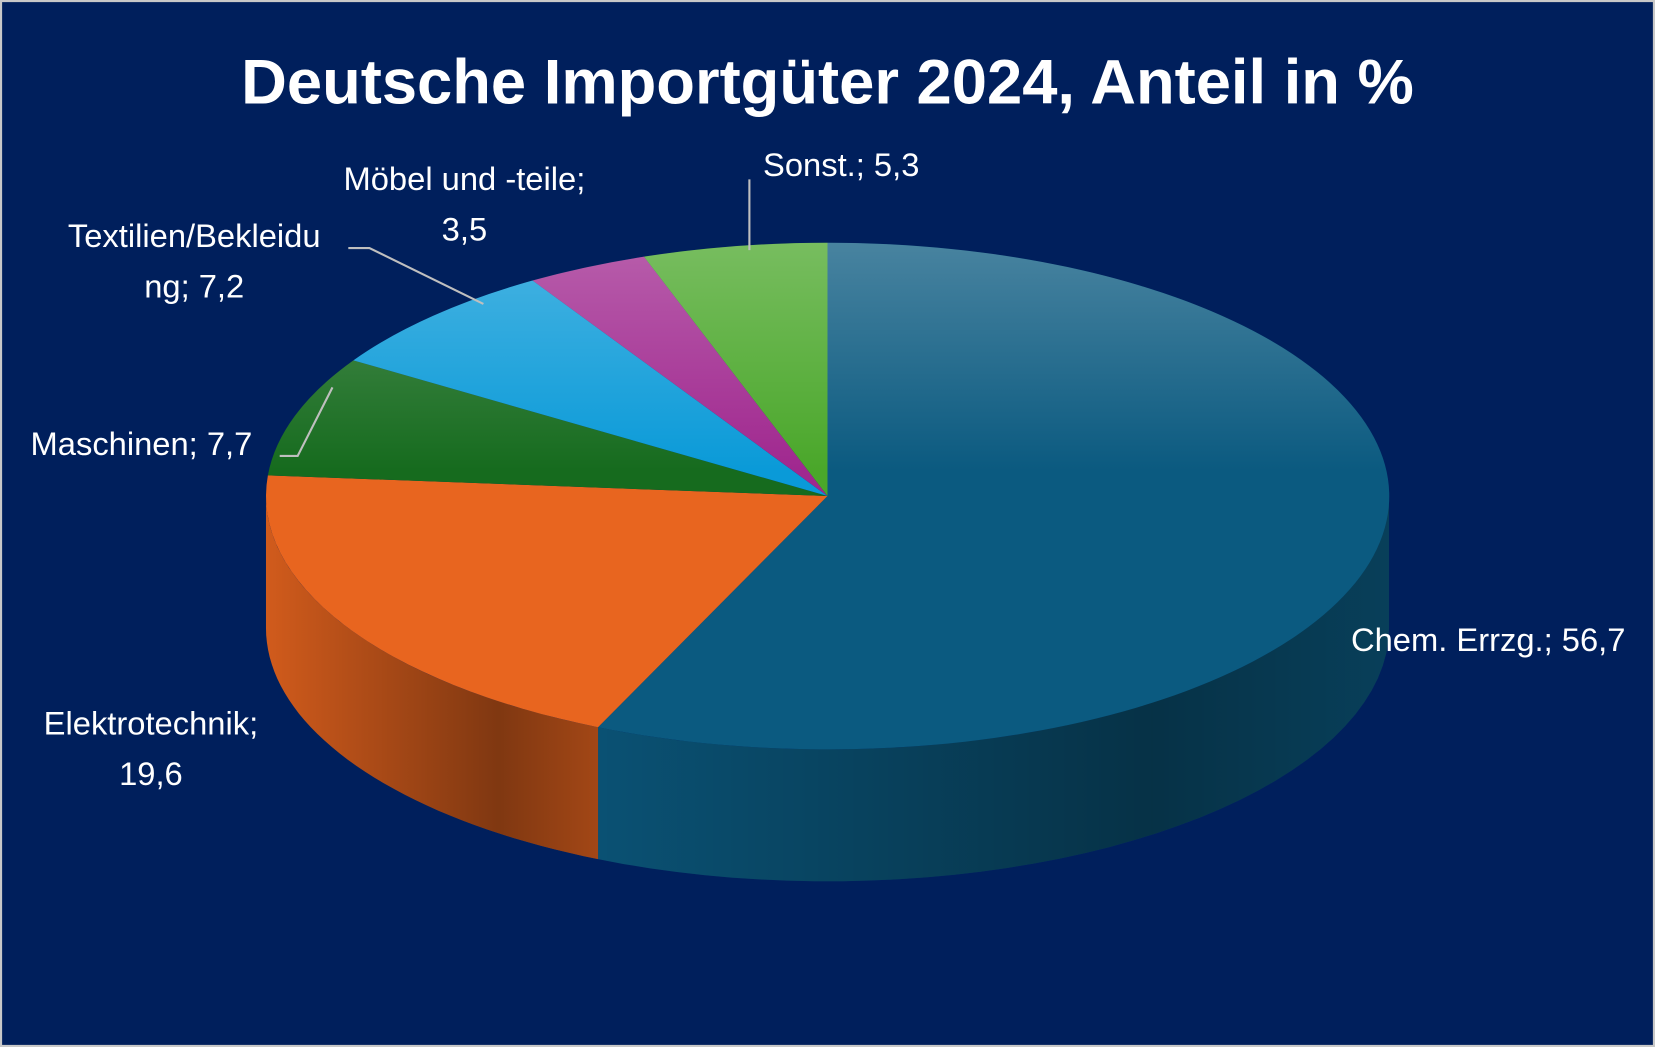 The height and width of the screenshot is (1047, 1655). What do you see at coordinates (306, 422) in the screenshot?
I see `leader-line-maschinen` at bounding box center [306, 422].